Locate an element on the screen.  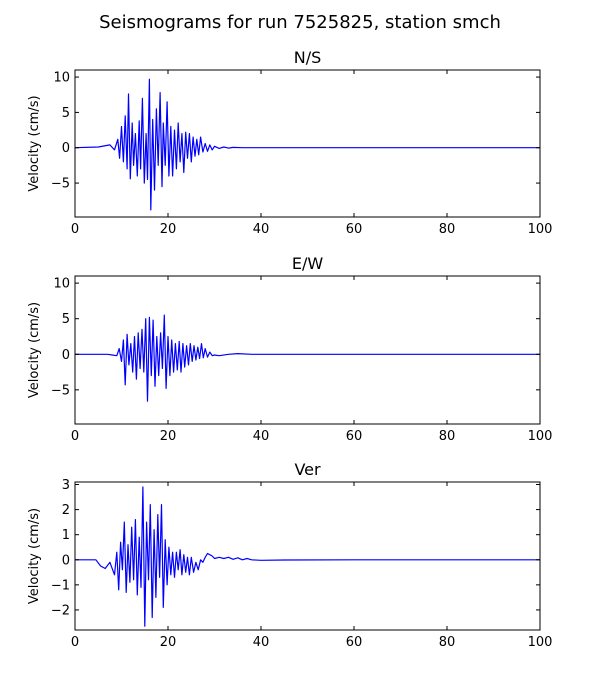
y-tick-label: 2 is located at coordinates (66, 510).